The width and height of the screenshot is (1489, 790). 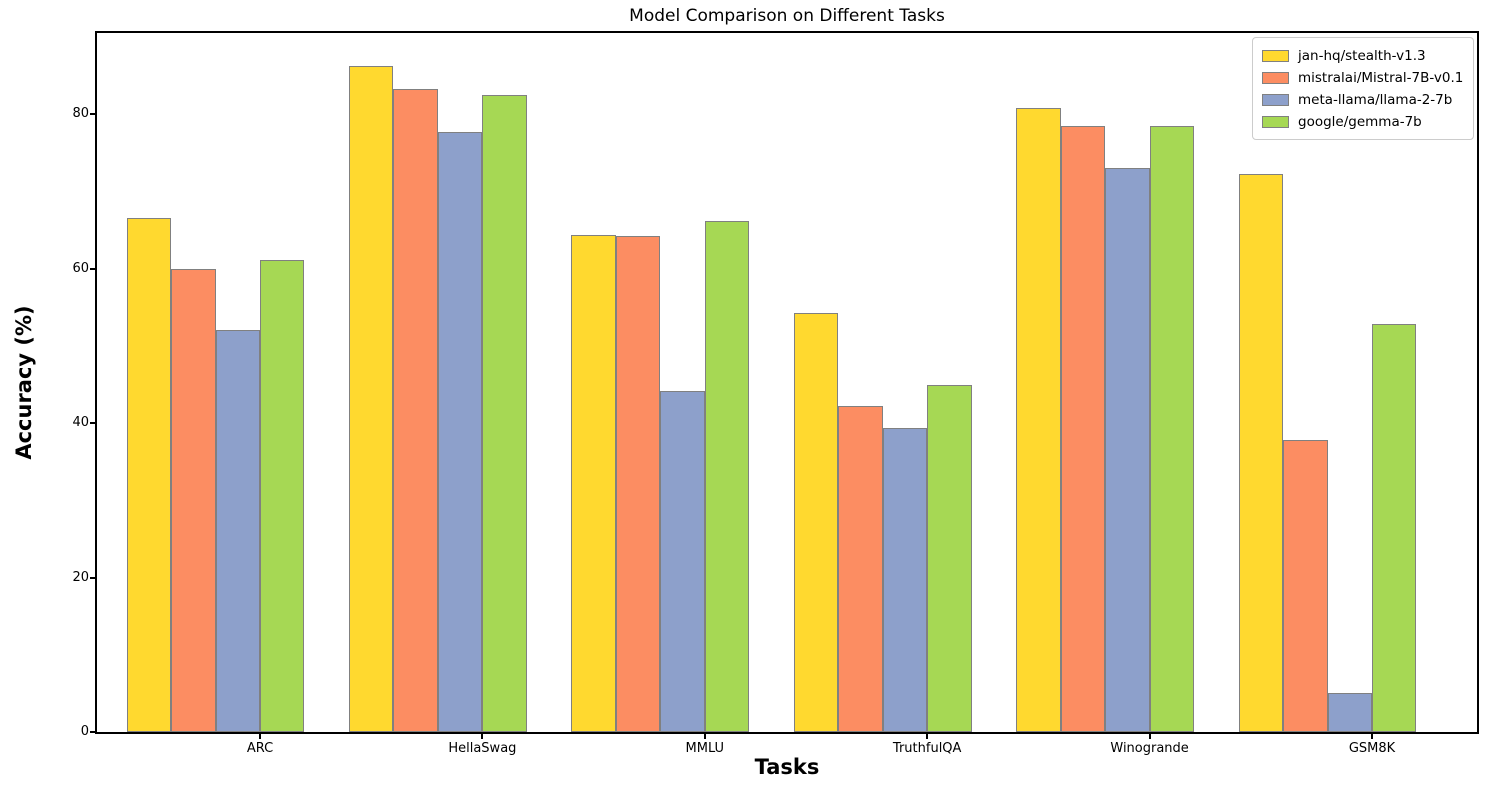 I want to click on legend-item: google/gemma-7b, so click(x=1362, y=122).